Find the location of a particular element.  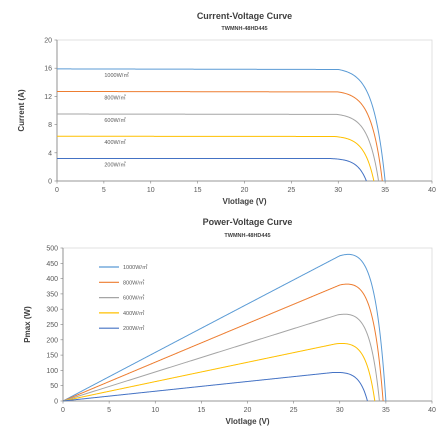

pv-x-tick-label: 40 is located at coordinates (432, 410).